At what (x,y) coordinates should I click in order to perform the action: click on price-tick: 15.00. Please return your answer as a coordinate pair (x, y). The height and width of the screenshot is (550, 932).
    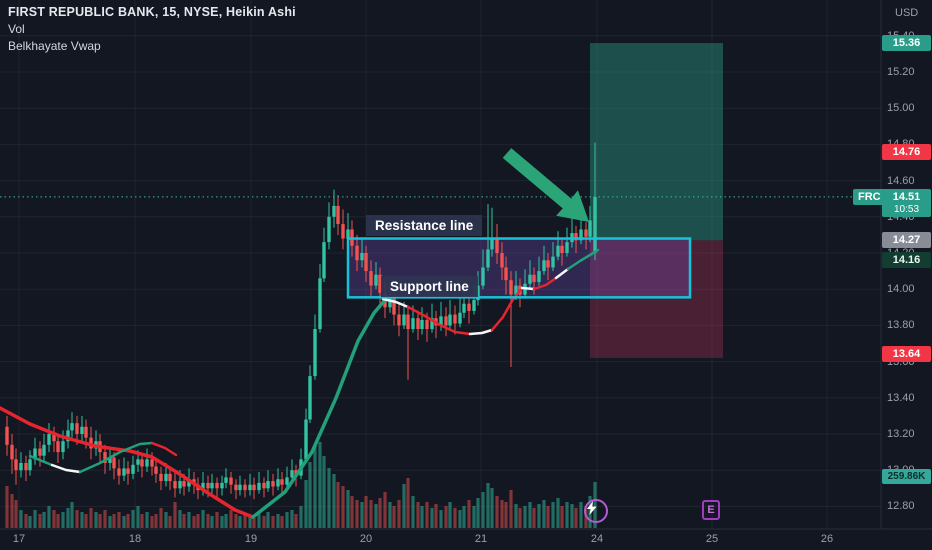
    Looking at the image, I should click on (901, 108).